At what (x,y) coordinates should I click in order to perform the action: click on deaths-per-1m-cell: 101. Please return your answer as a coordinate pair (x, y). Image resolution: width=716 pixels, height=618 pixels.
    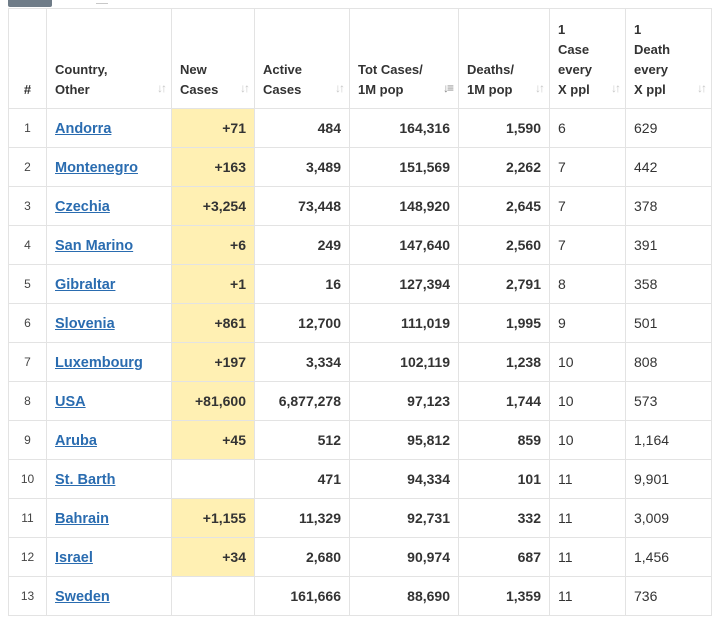
    Looking at the image, I should click on (504, 479).